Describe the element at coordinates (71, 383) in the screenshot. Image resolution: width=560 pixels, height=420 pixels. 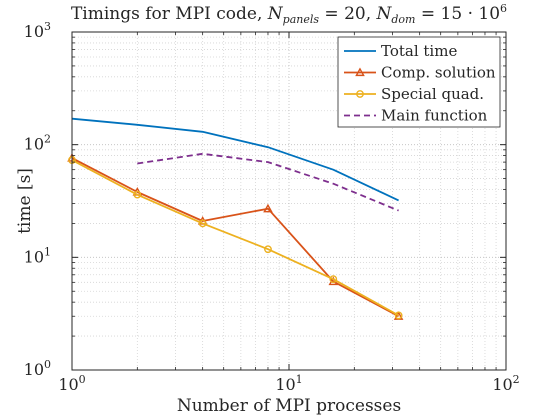
I see `x-tick-label: 10⁰` at that location.